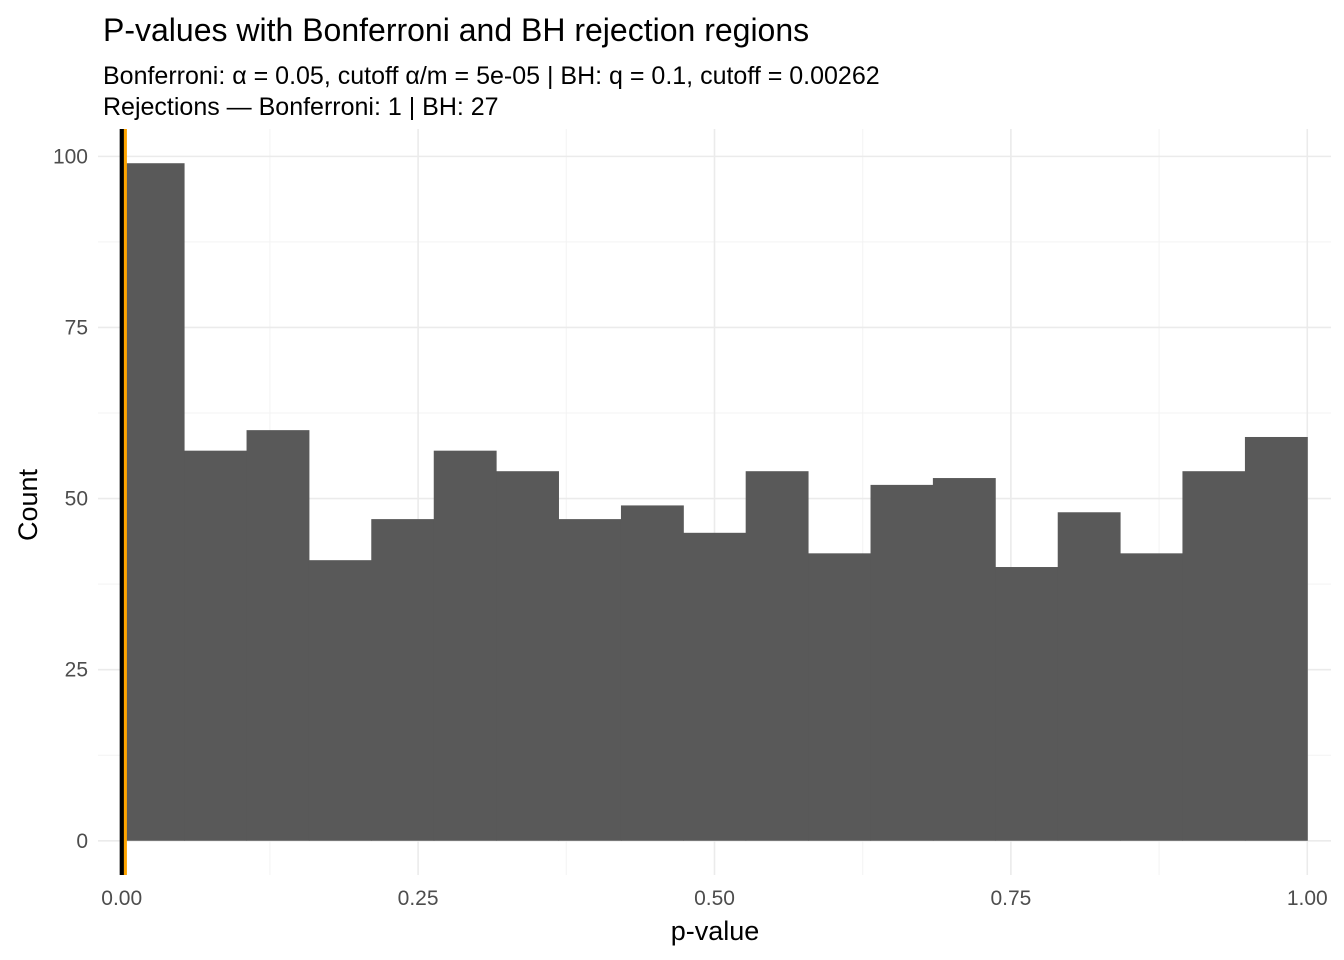 The width and height of the screenshot is (1344, 960). I want to click on cutoff-lines, so click(123, 502).